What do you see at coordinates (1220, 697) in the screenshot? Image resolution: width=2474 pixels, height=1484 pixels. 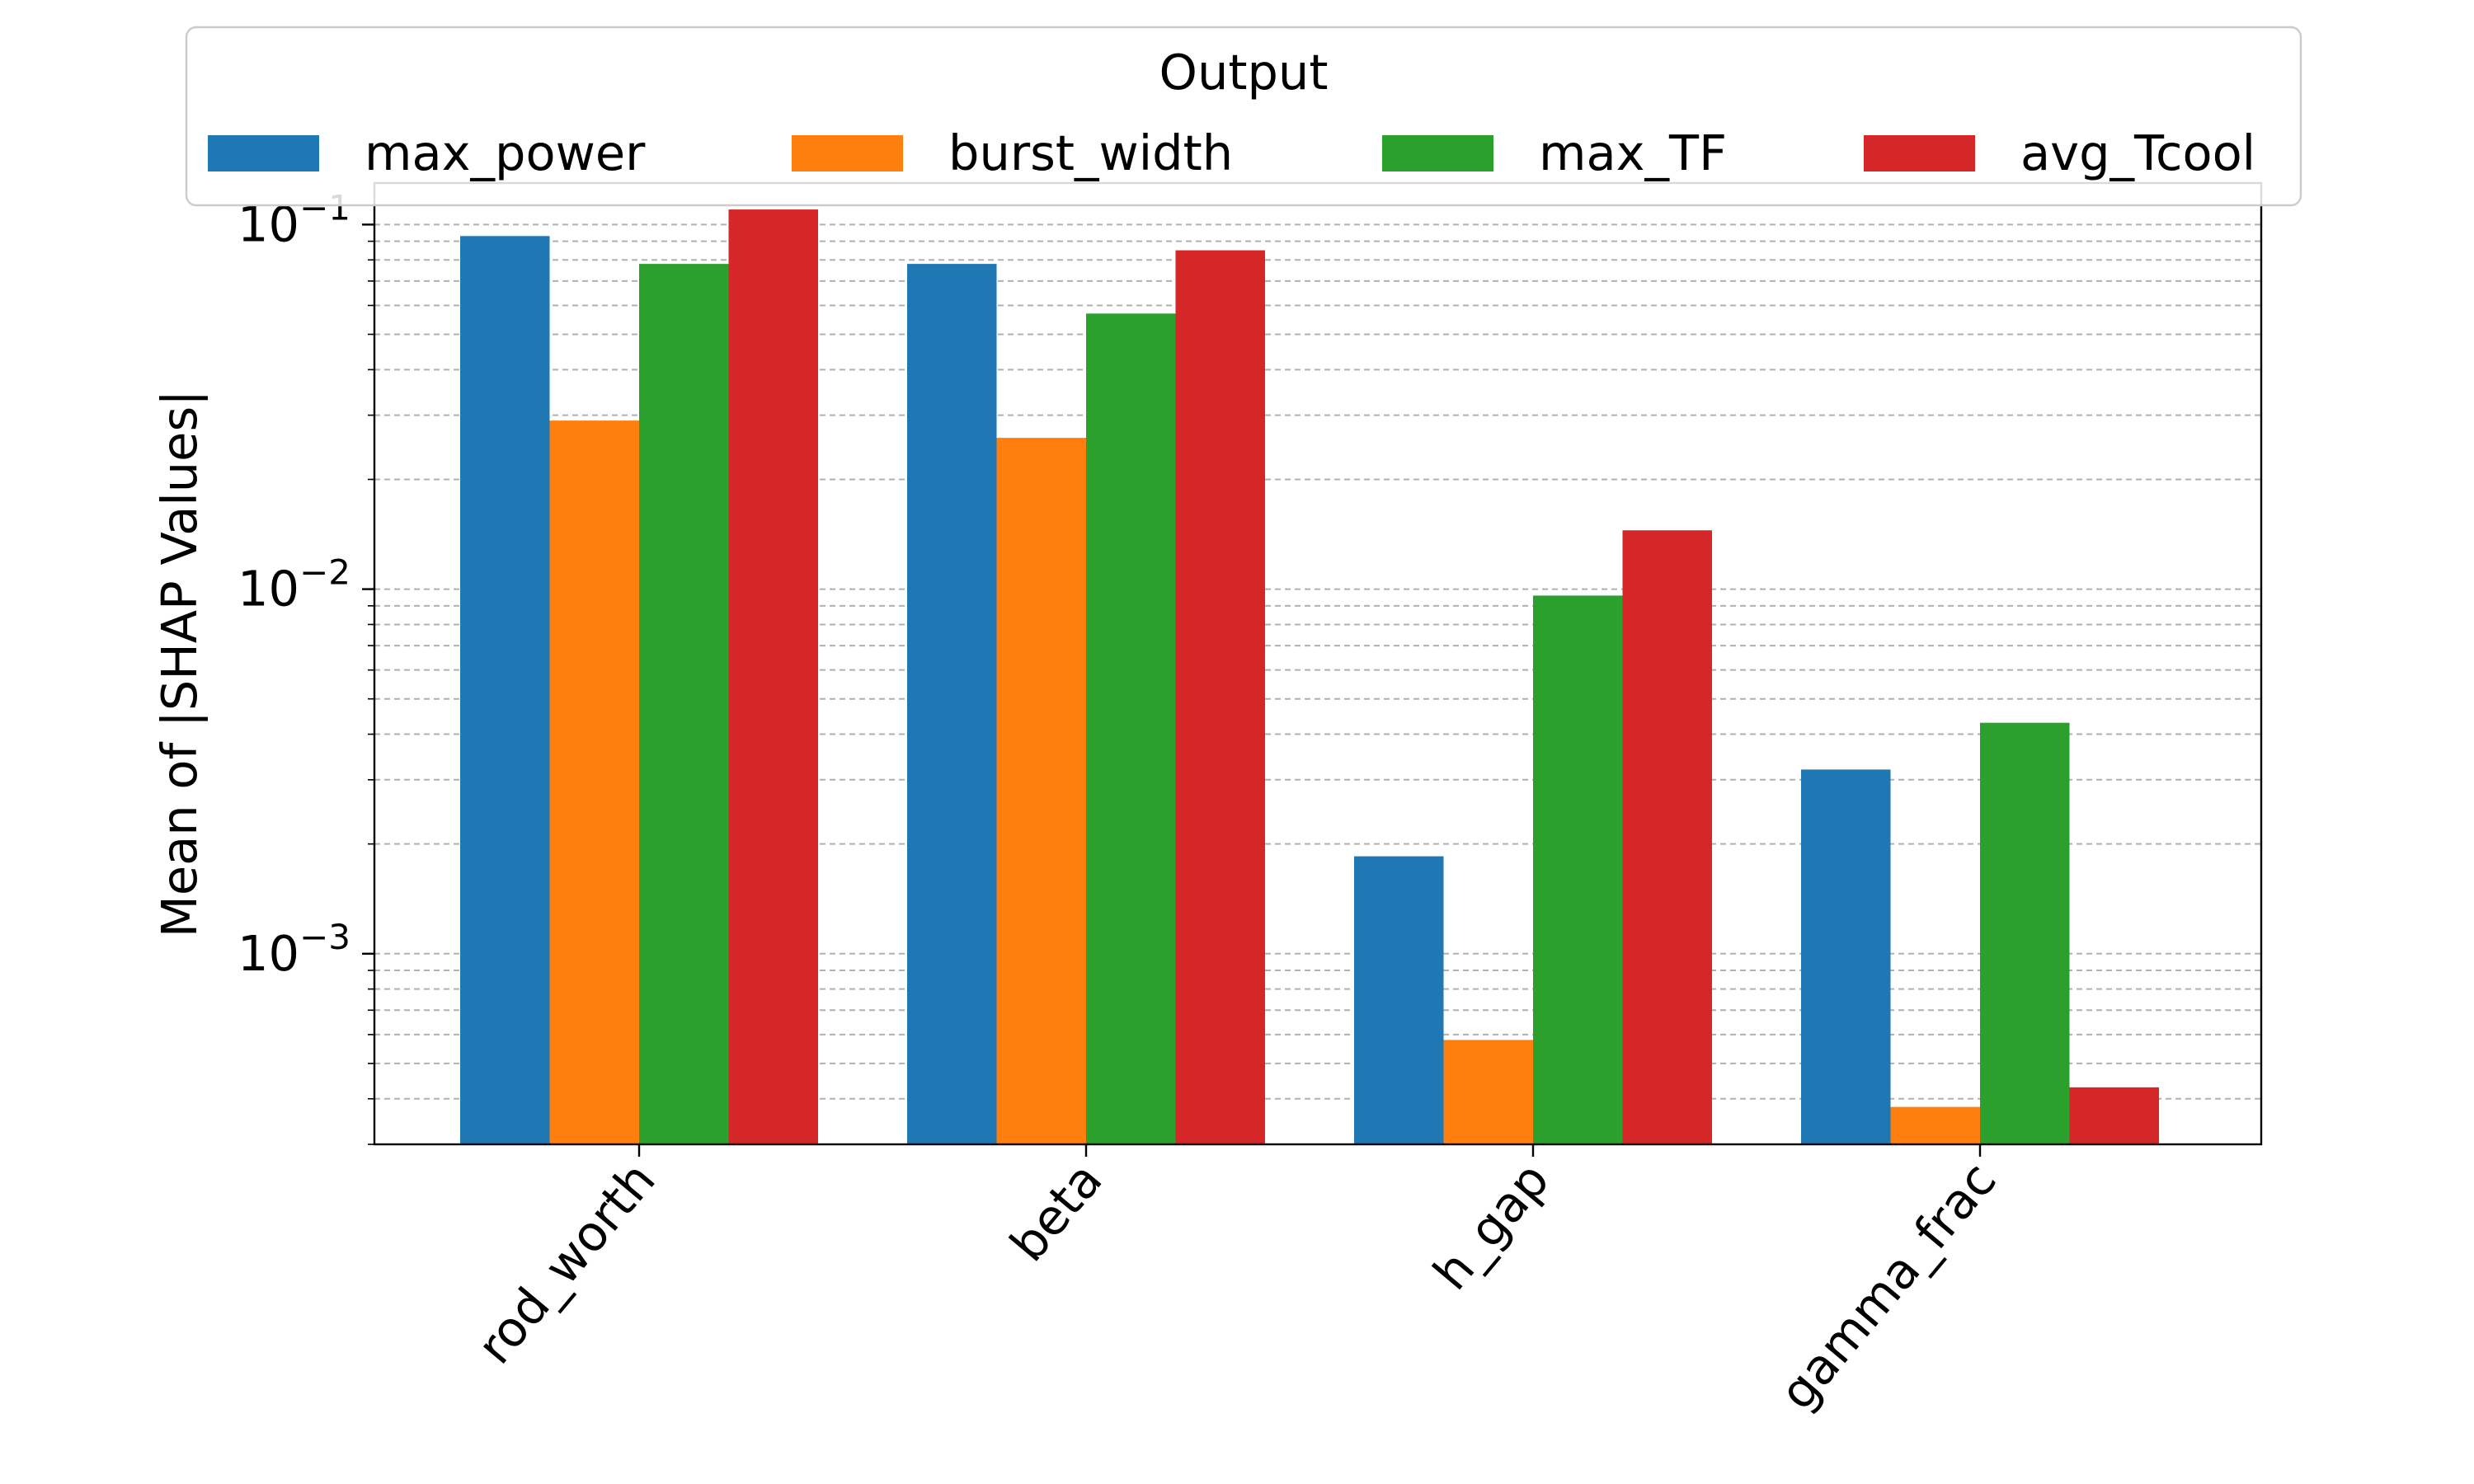 I see `bar-avg_Tcool-beta` at bounding box center [1220, 697].